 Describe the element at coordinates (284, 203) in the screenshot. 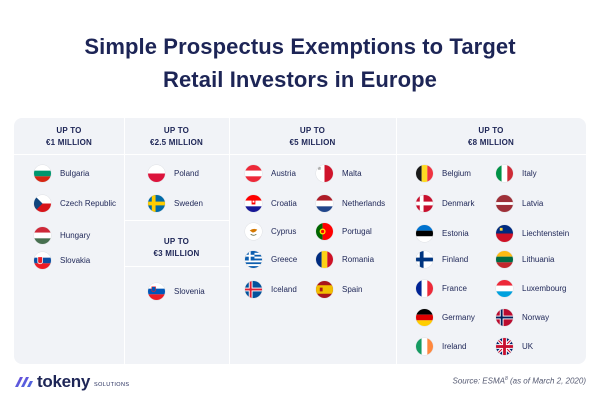

I see `country-name: Croatia` at that location.